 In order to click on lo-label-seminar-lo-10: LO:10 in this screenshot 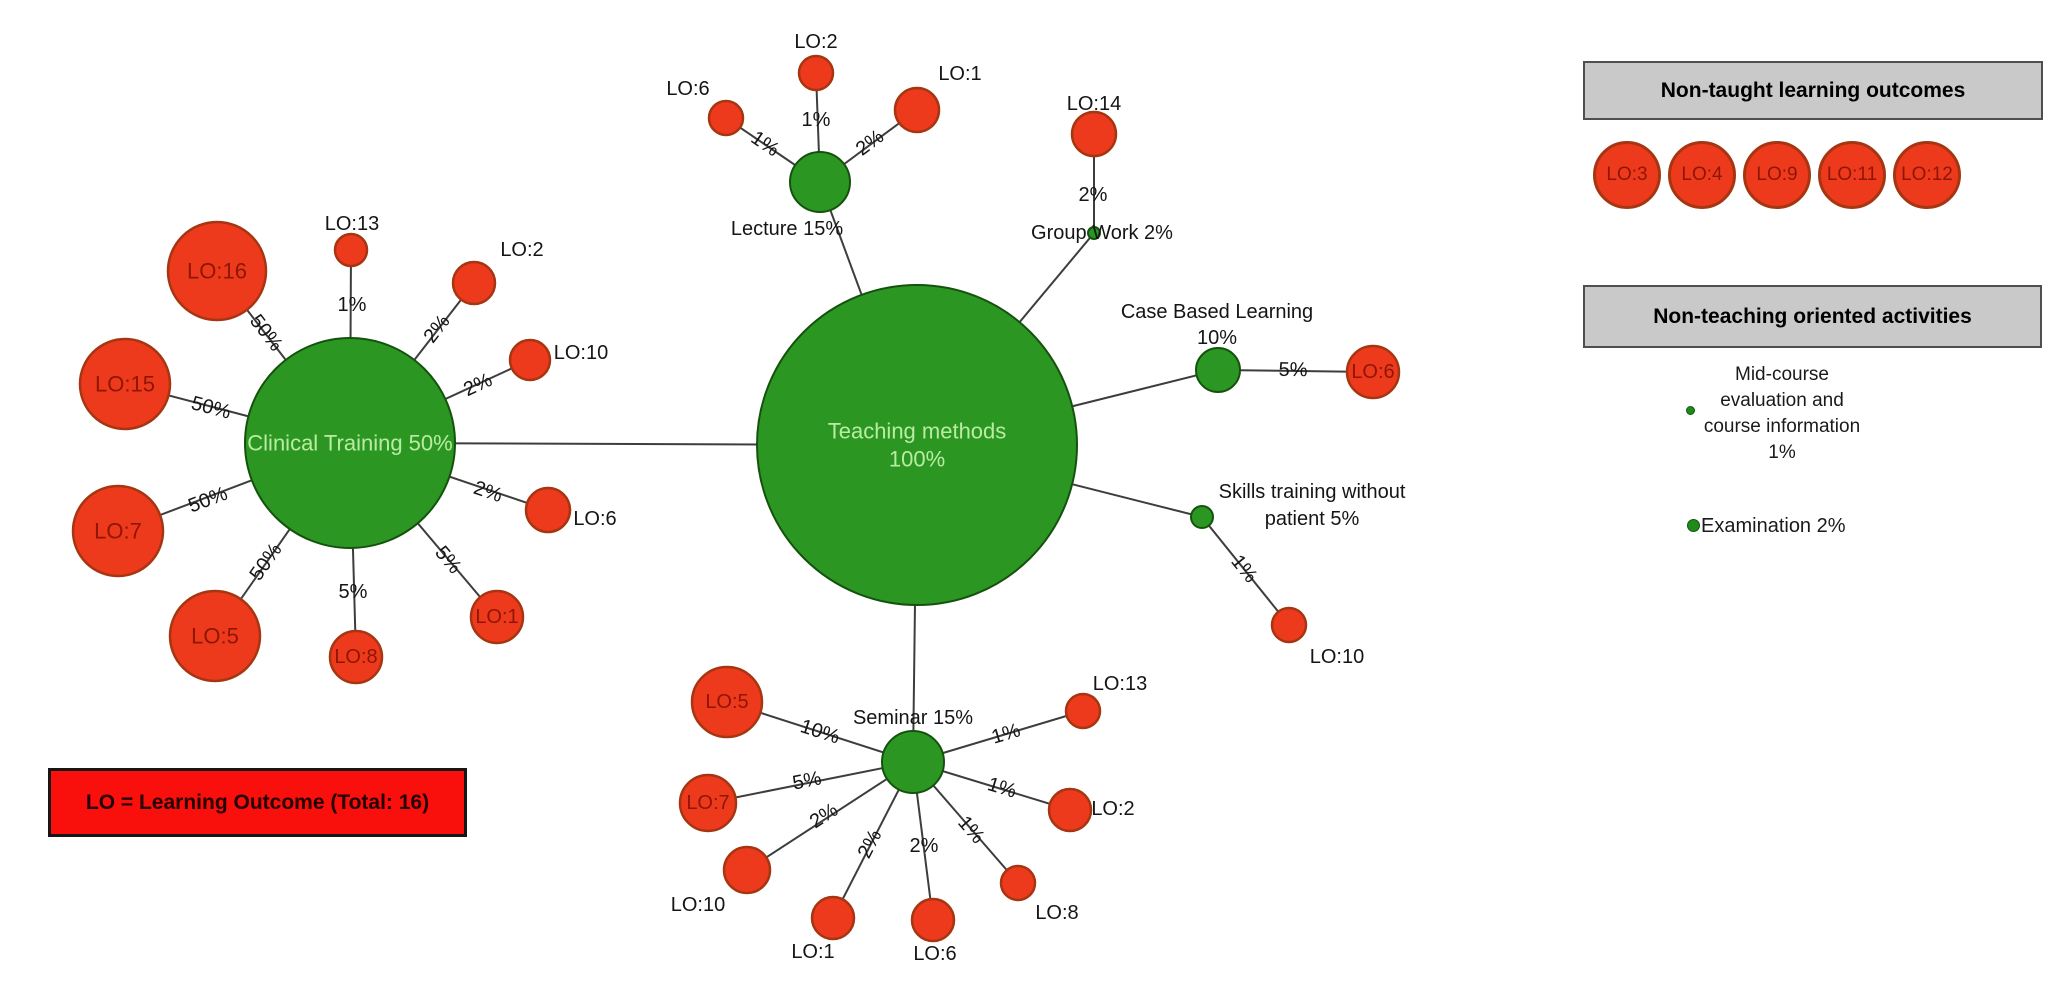, I will do `click(698, 905)`.